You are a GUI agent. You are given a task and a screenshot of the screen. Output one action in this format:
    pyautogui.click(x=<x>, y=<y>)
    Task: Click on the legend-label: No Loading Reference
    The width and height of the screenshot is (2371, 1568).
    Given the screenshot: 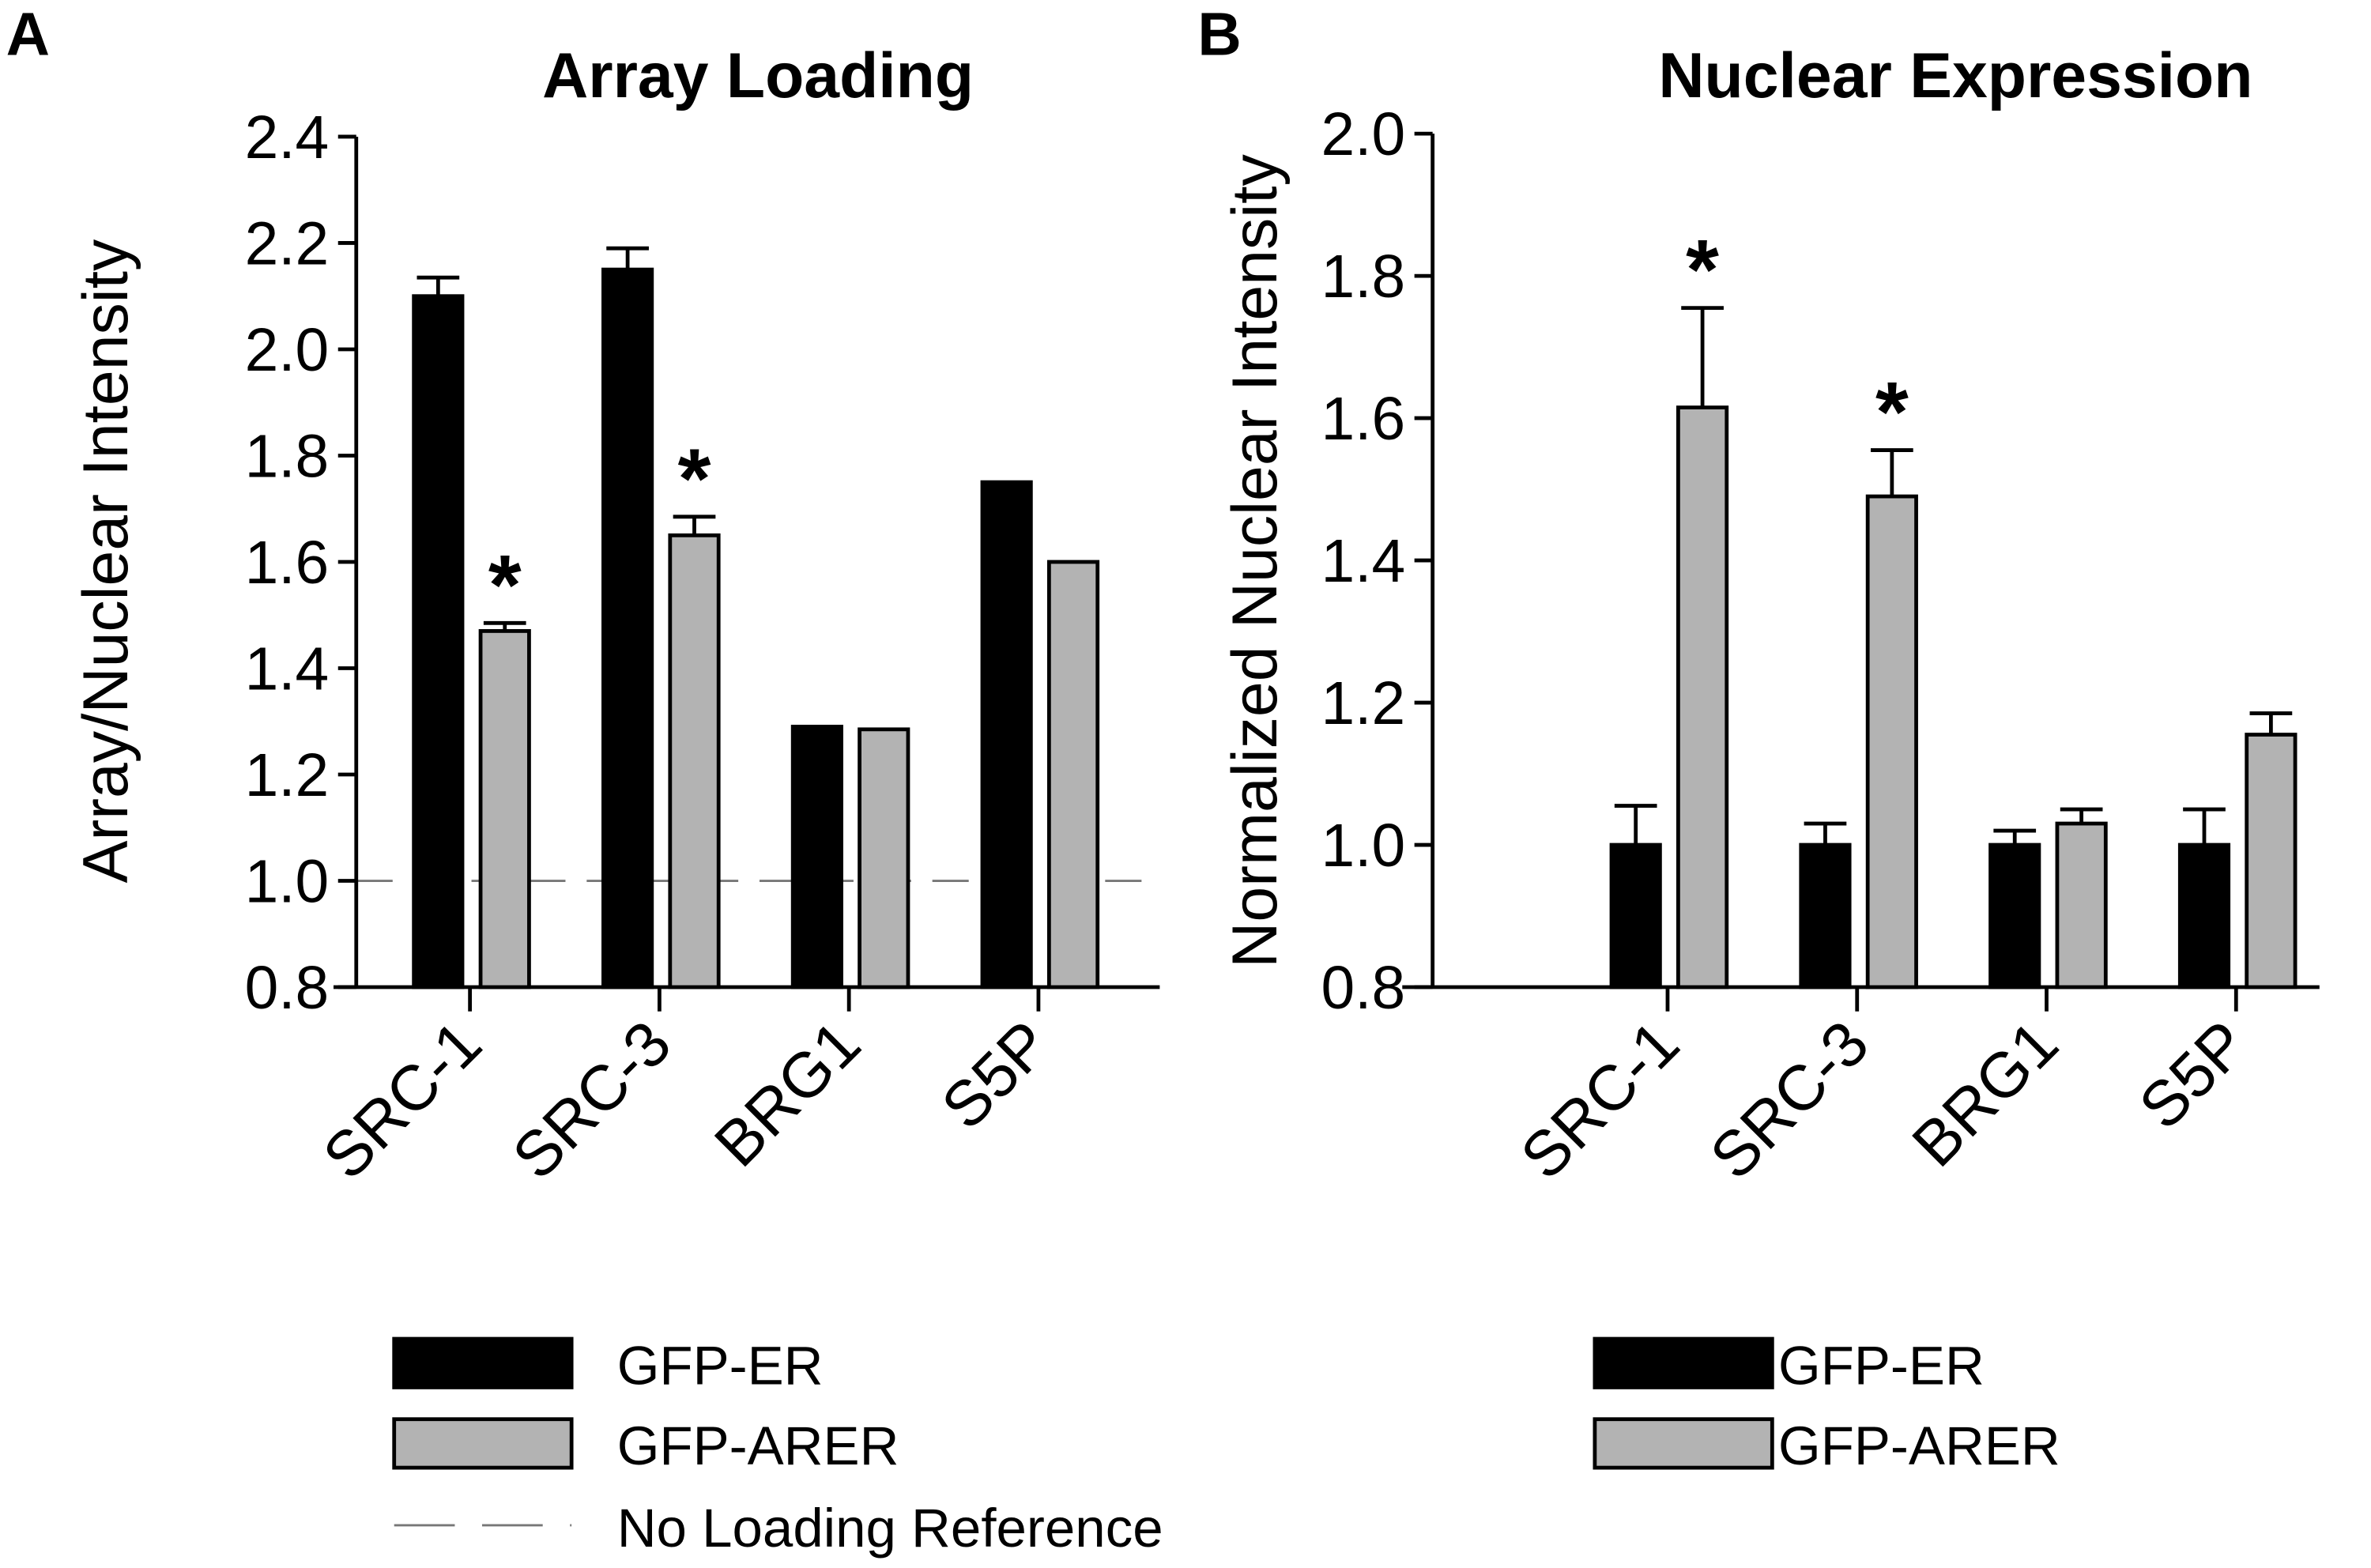 What is the action you would take?
    pyautogui.click(x=890, y=1528)
    